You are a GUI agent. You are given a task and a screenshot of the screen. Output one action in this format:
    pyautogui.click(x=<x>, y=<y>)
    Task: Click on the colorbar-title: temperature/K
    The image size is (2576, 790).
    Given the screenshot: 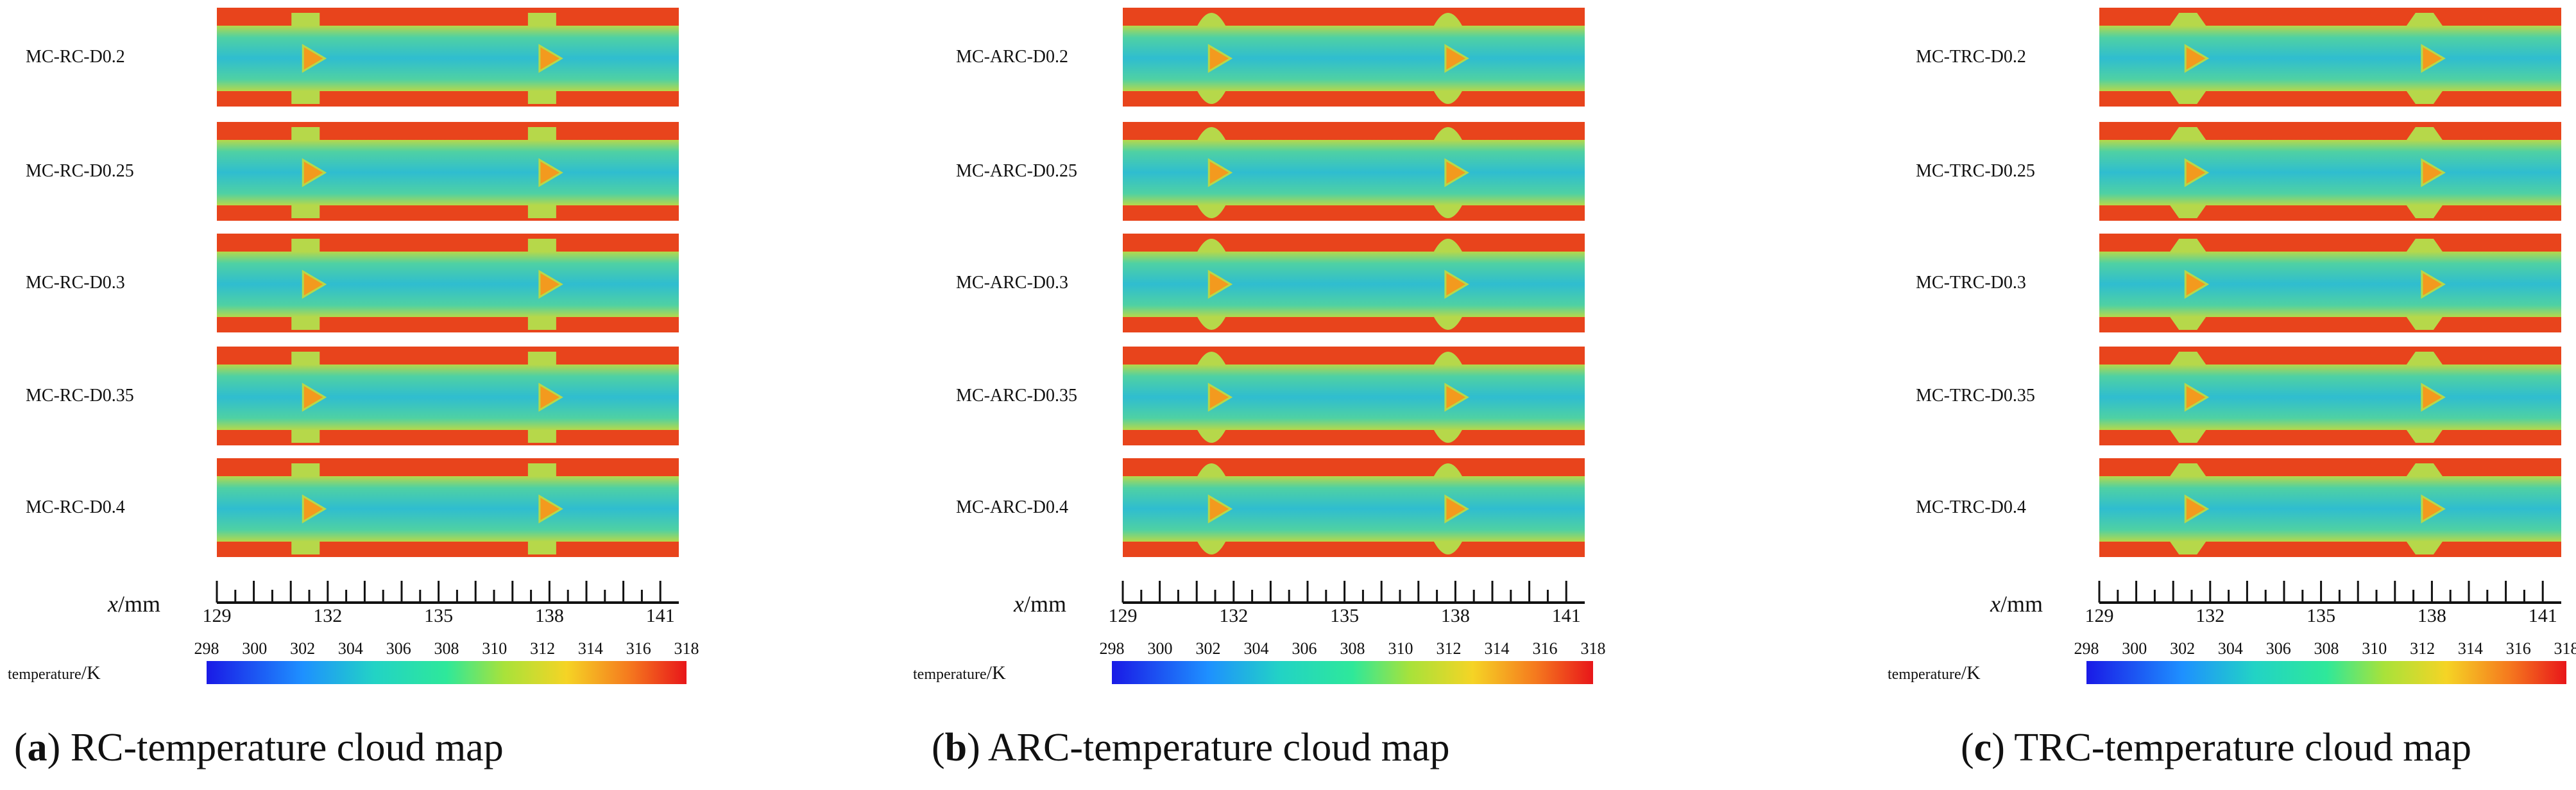 What is the action you would take?
    pyautogui.click(x=1934, y=673)
    